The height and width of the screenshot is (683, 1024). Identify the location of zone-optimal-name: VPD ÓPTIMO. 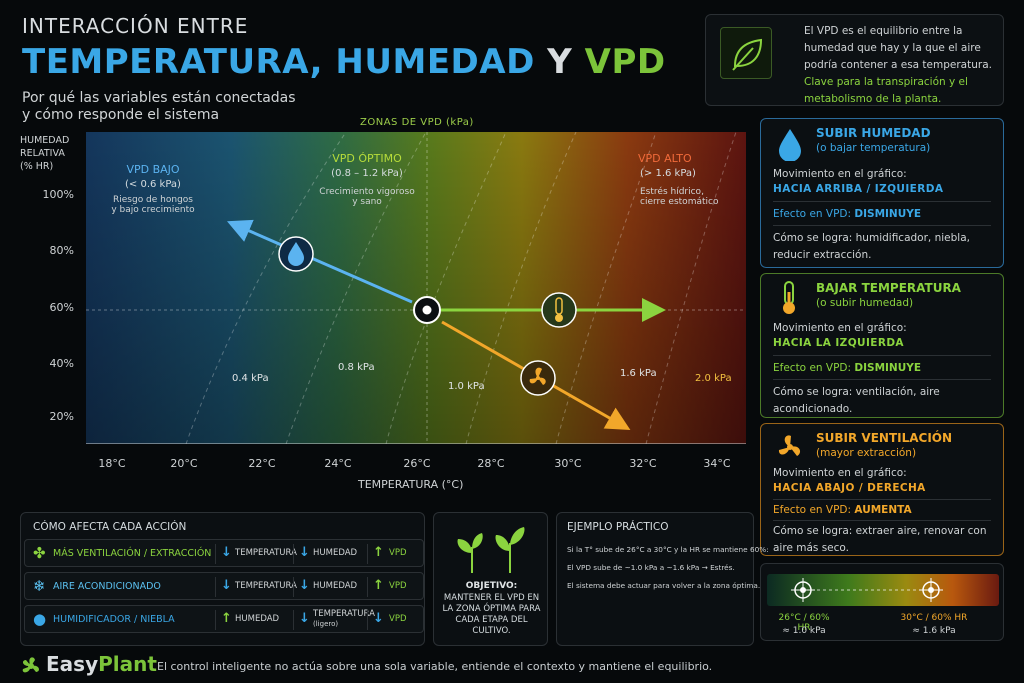
(367, 158).